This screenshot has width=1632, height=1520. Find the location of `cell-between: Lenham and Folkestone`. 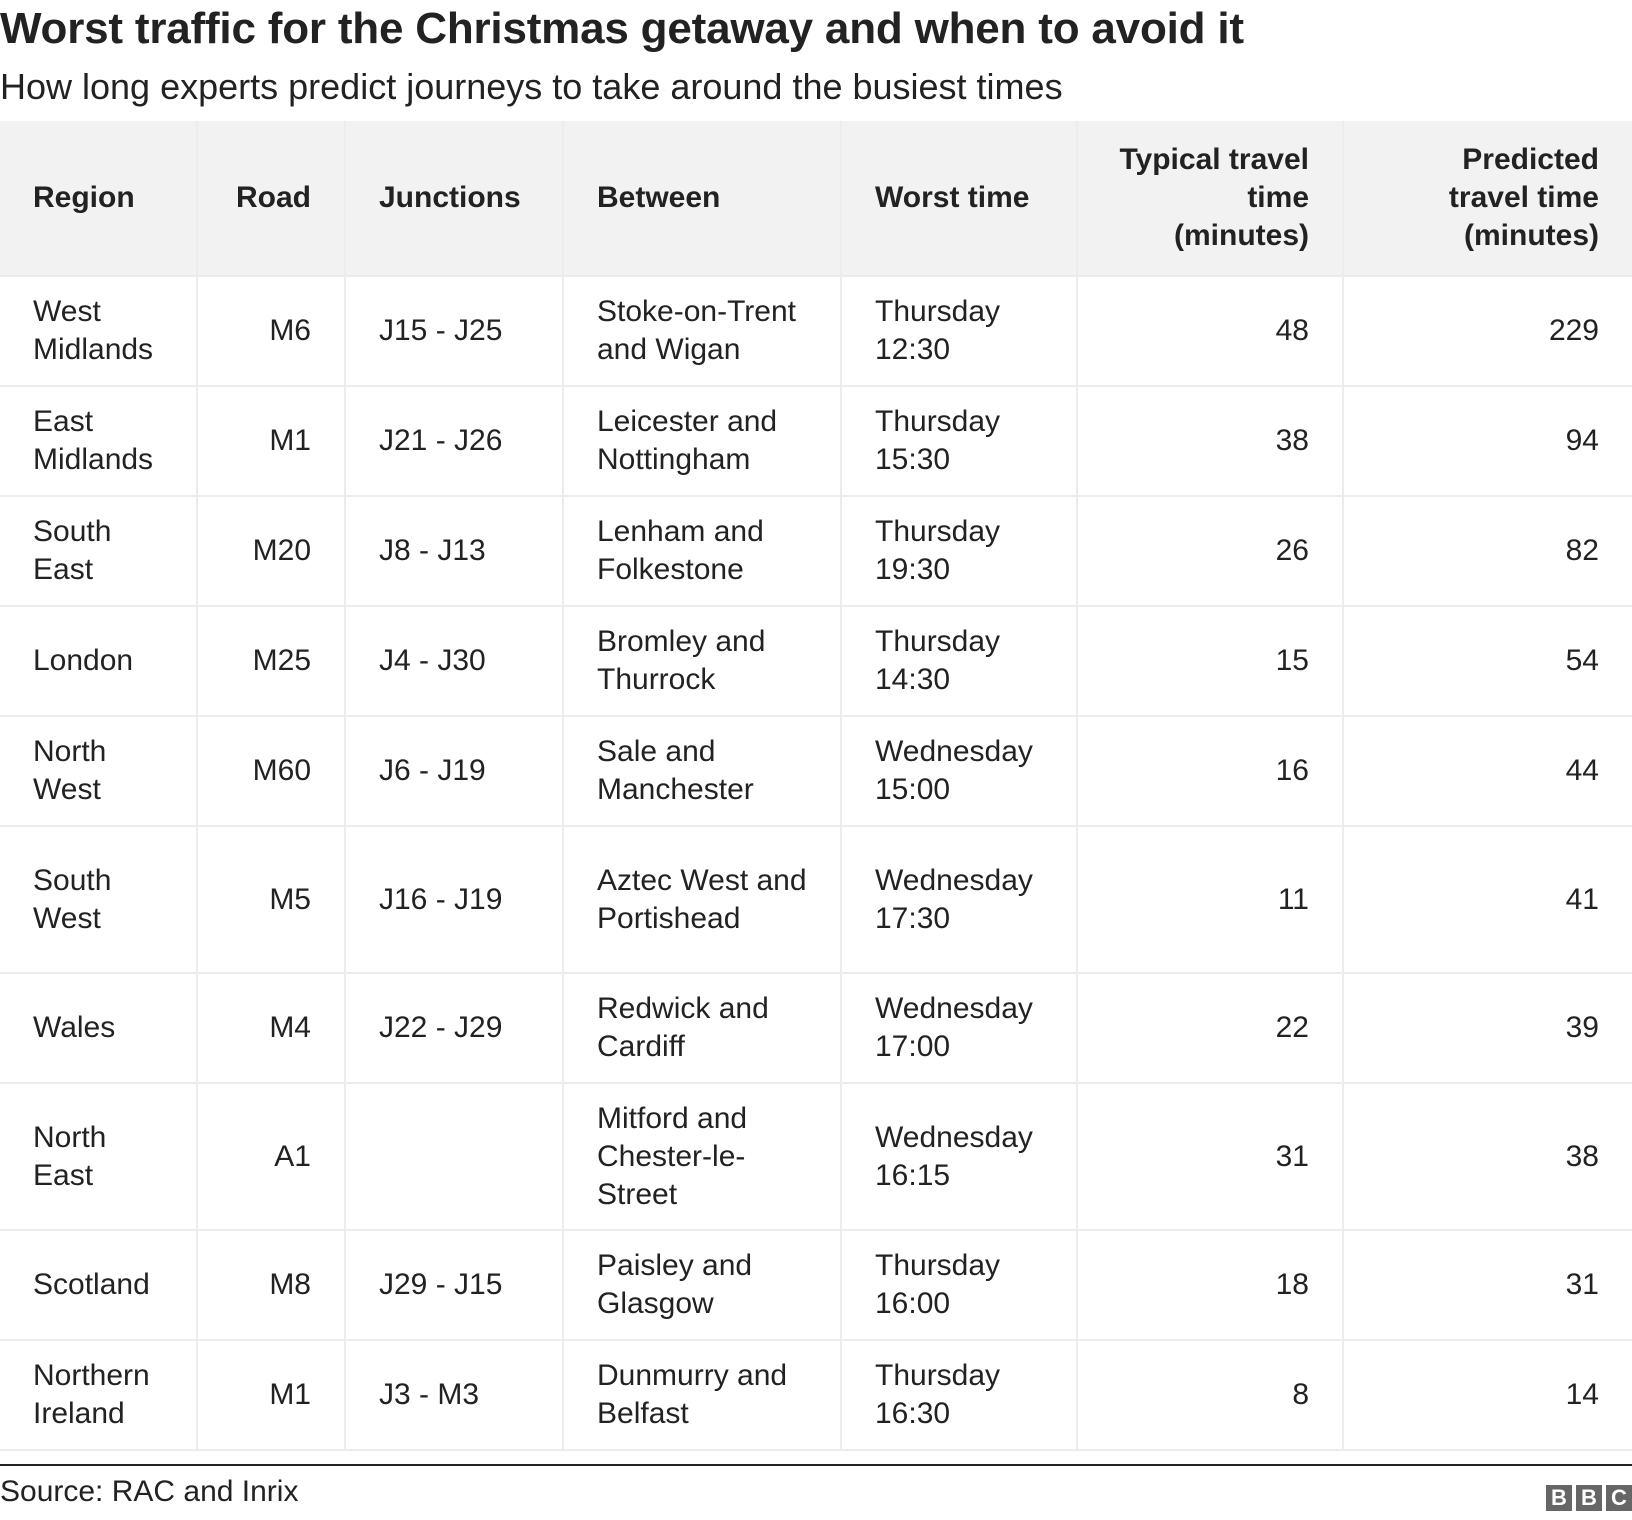

cell-between: Lenham and Folkestone is located at coordinates (702, 551).